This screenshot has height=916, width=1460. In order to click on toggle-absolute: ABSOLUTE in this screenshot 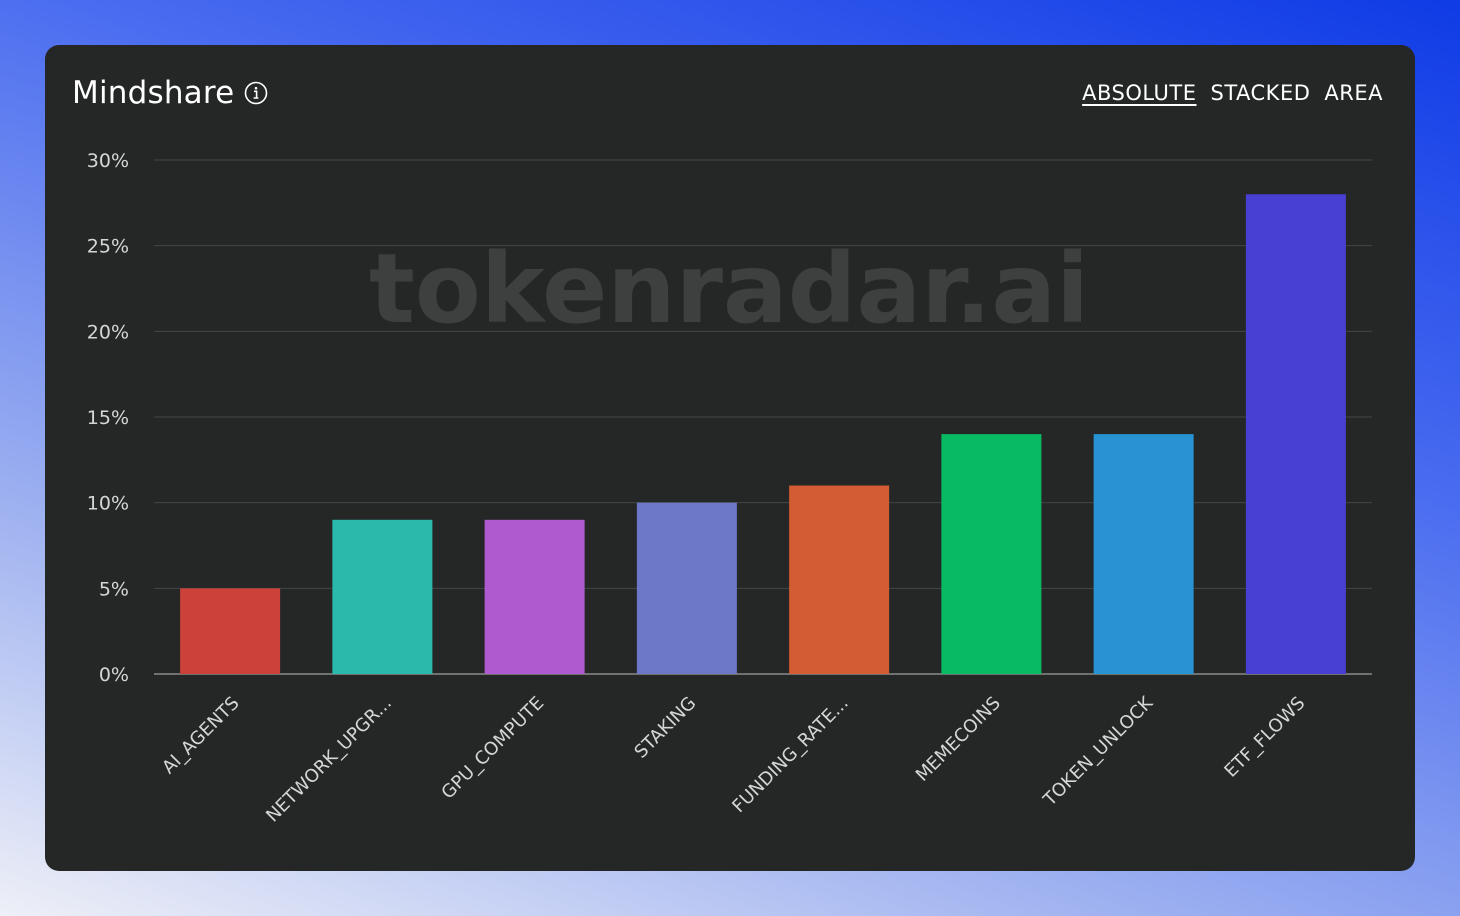, I will do `click(1139, 93)`.